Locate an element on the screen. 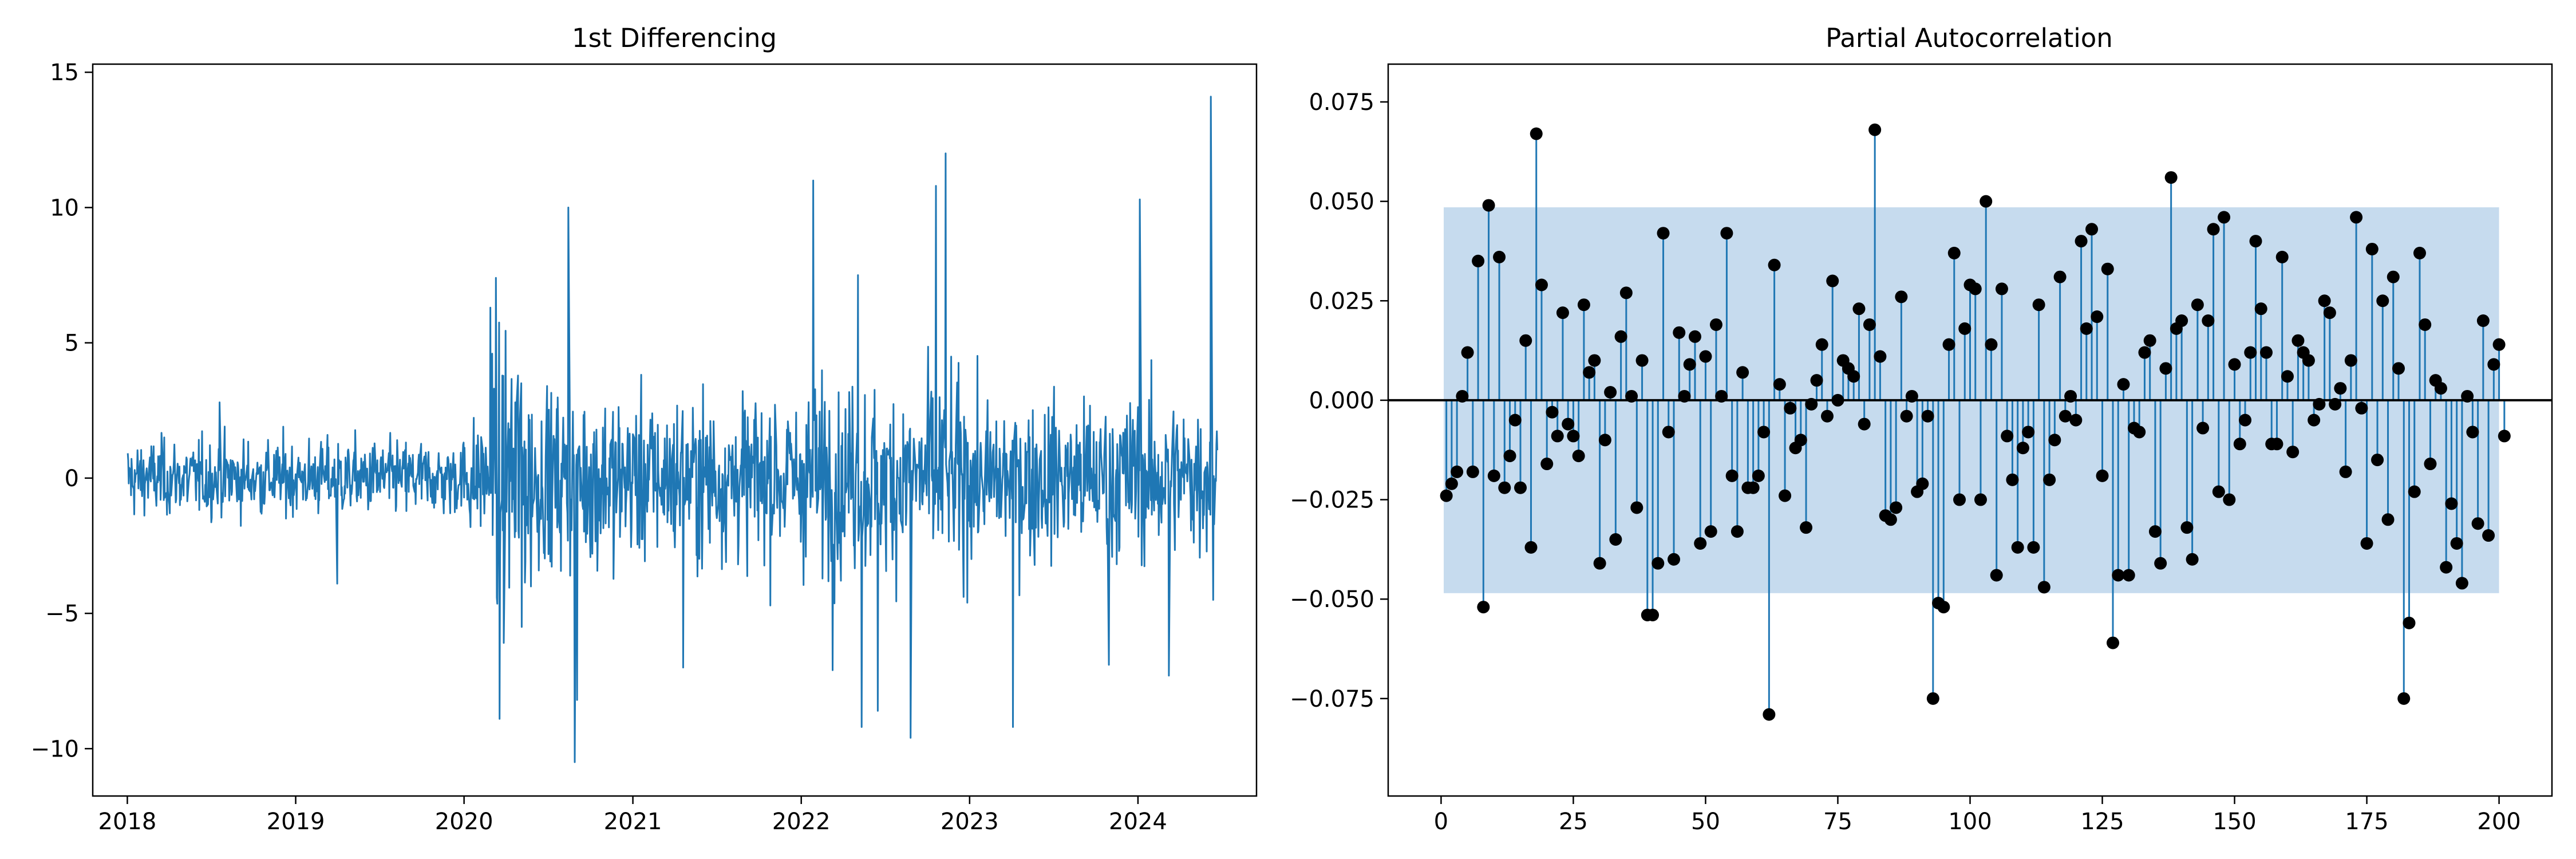  x-tick-label: 2019 is located at coordinates (296, 822).